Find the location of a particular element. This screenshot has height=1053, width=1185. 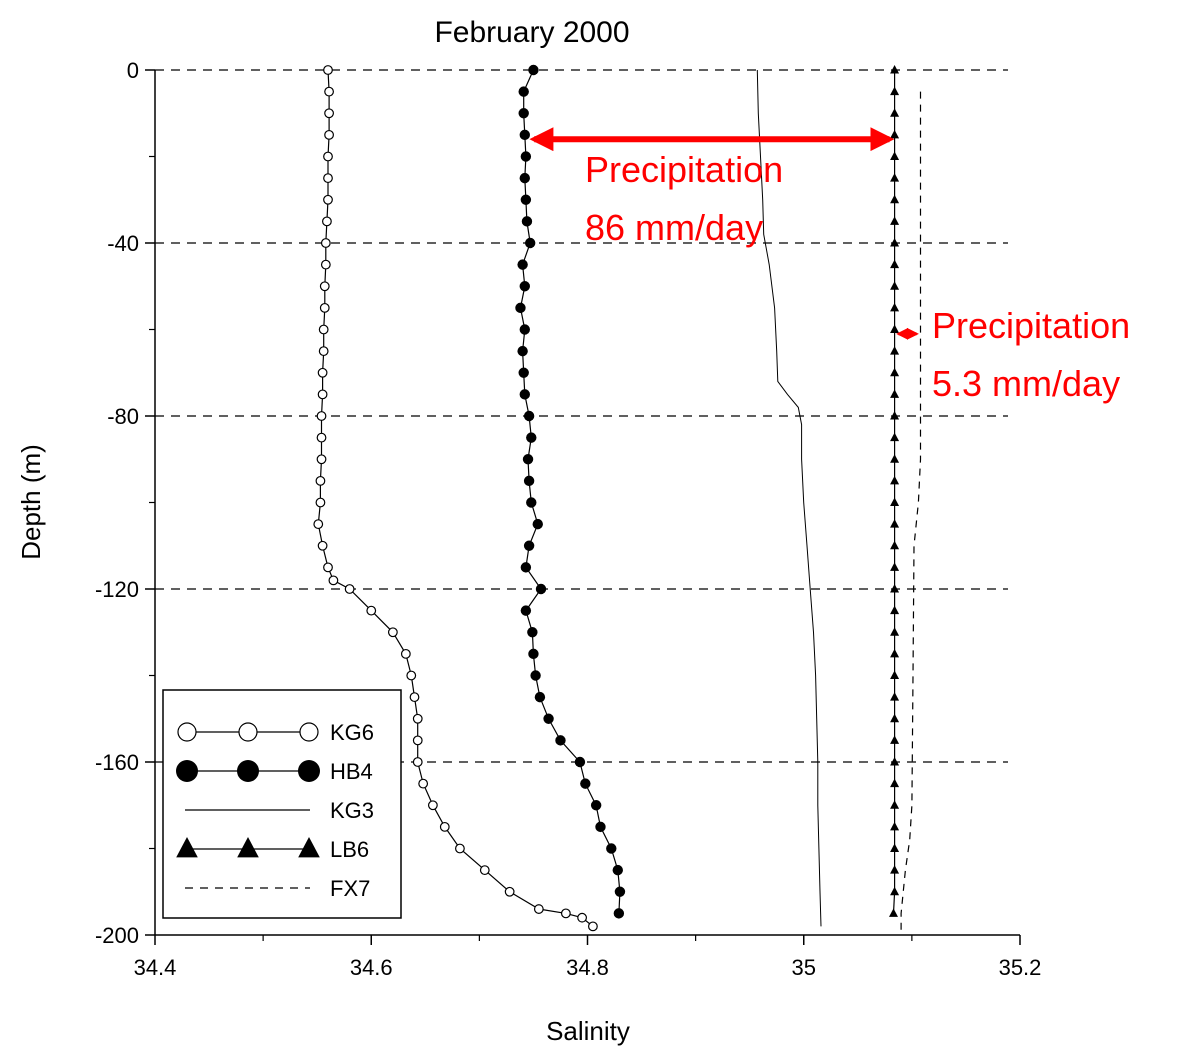

series-fx7 is located at coordinates (910, 513).